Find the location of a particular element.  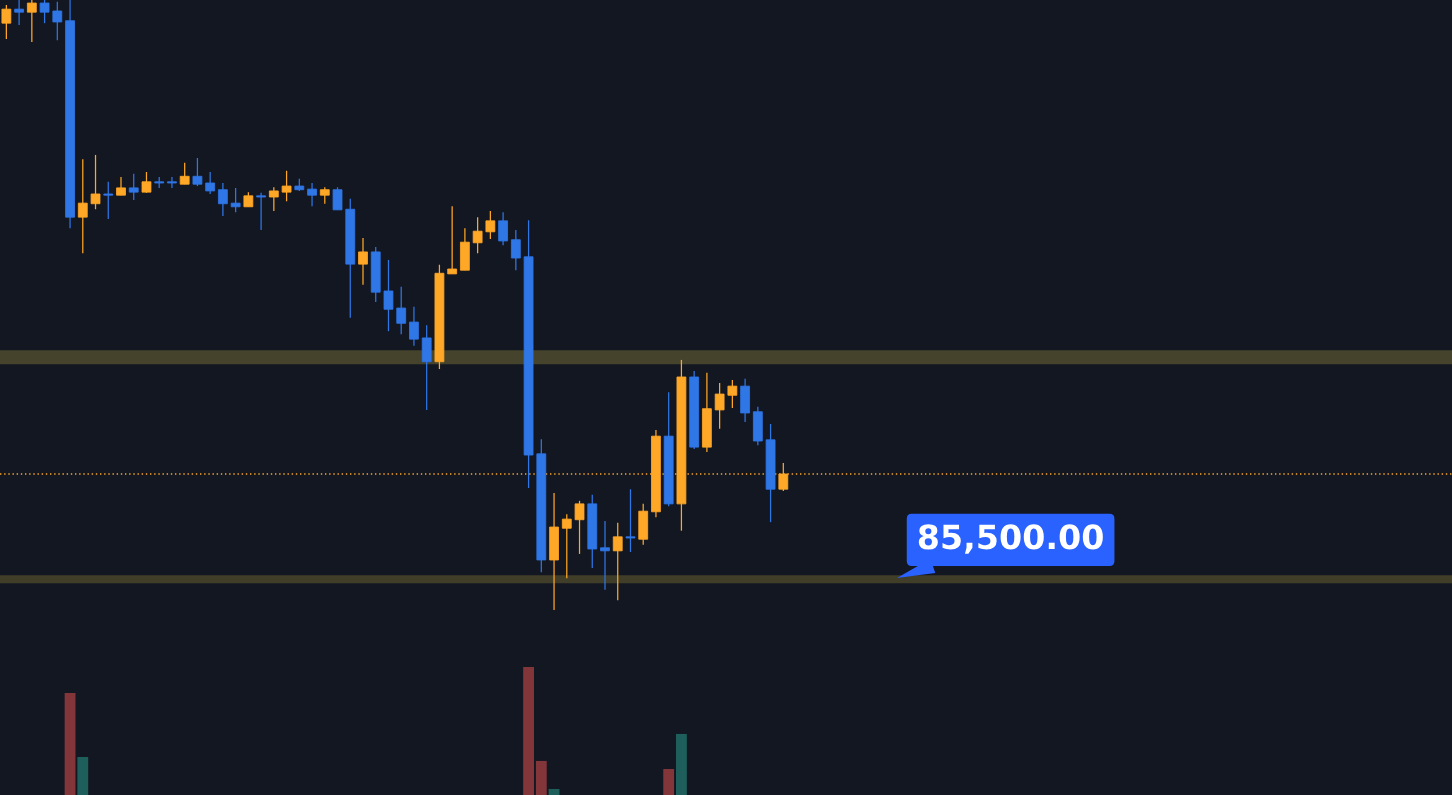

annotation: 85,500.00 is located at coordinates (1010, 539).